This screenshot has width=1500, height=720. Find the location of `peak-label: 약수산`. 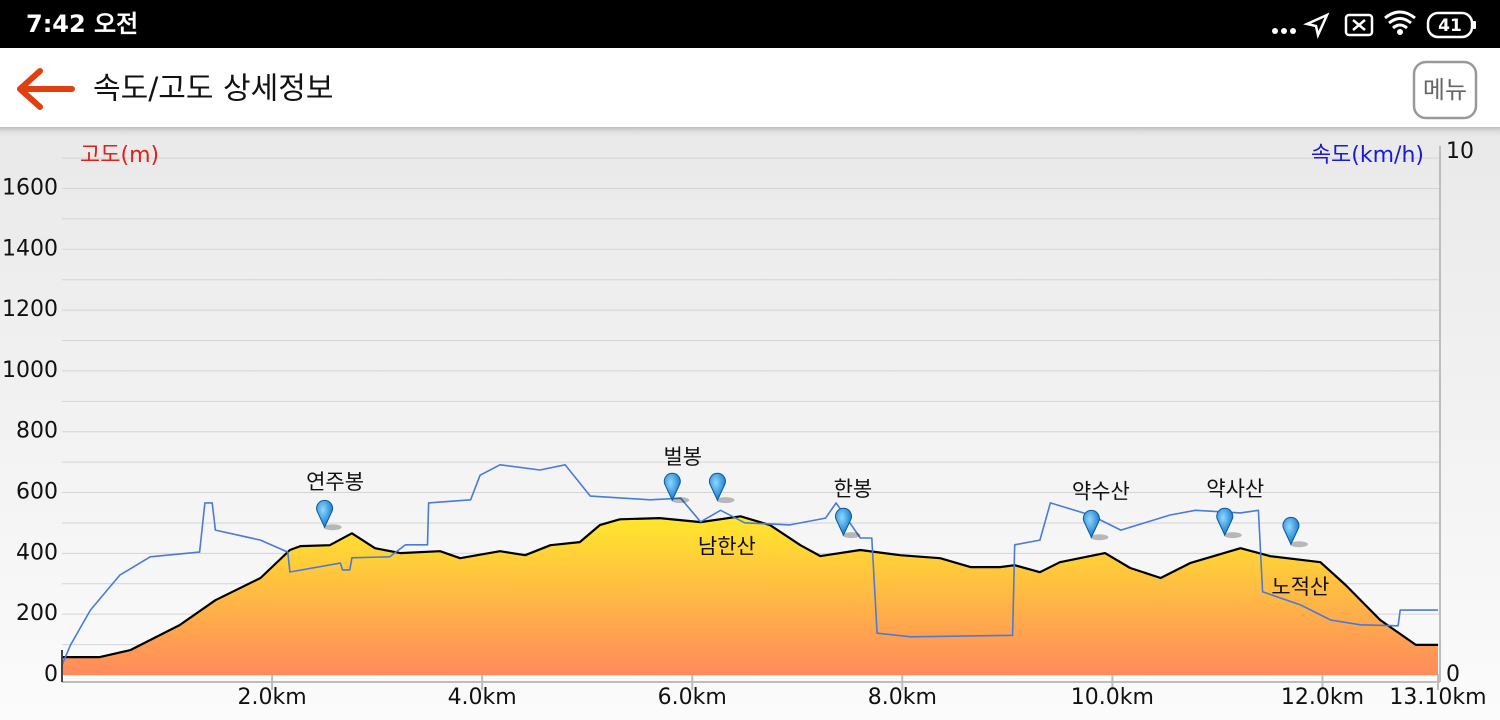

peak-label: 약수산 is located at coordinates (1101, 491).